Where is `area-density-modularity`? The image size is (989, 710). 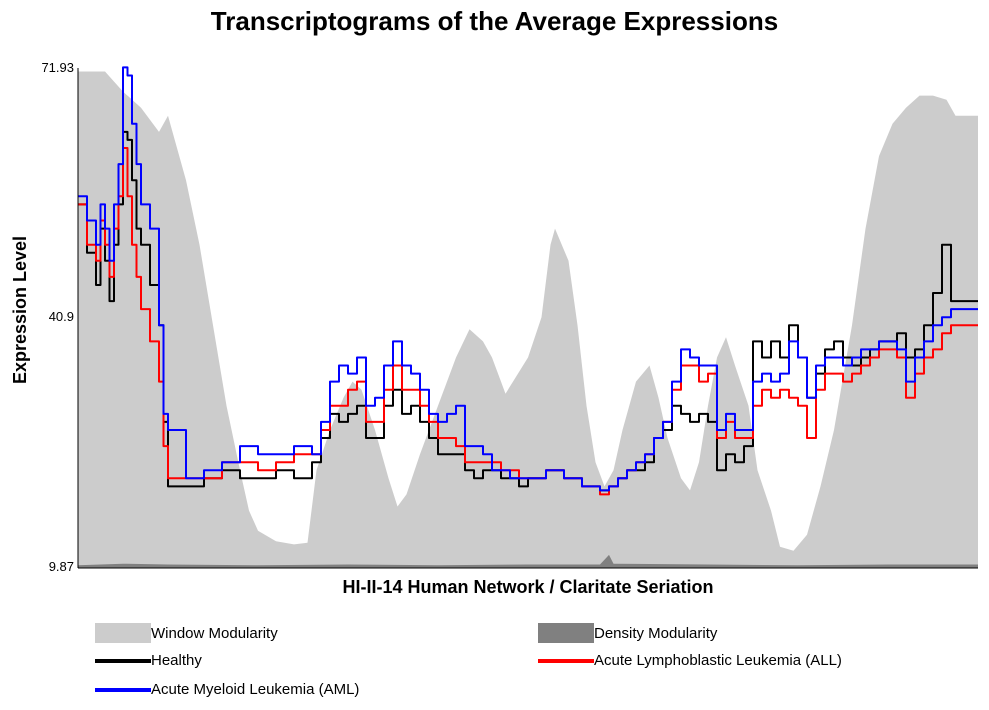 area-density-modularity is located at coordinates (528, 561).